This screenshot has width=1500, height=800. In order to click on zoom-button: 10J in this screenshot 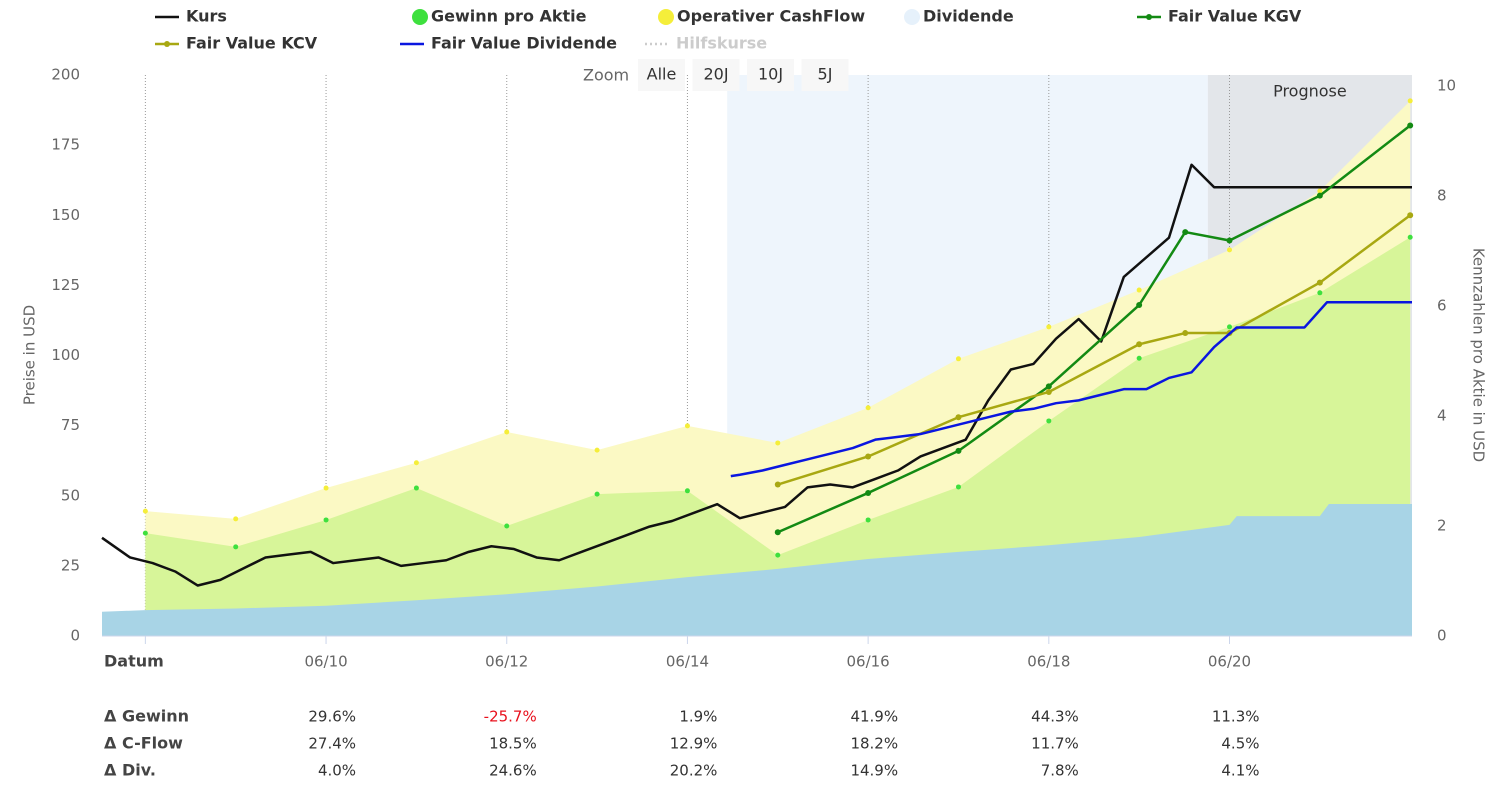, I will do `click(770, 75)`.